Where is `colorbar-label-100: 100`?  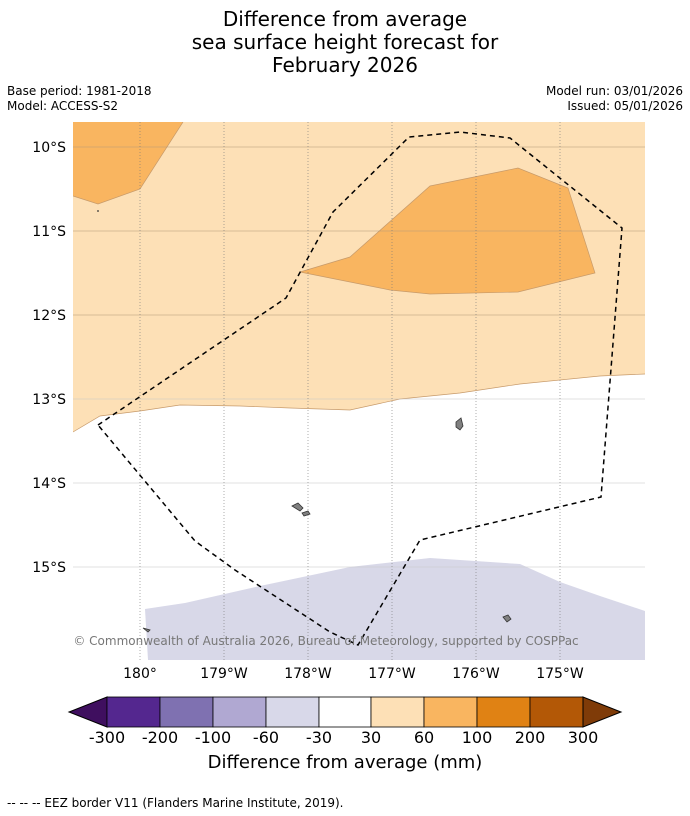
colorbar-label-100: 100 is located at coordinates (477, 737).